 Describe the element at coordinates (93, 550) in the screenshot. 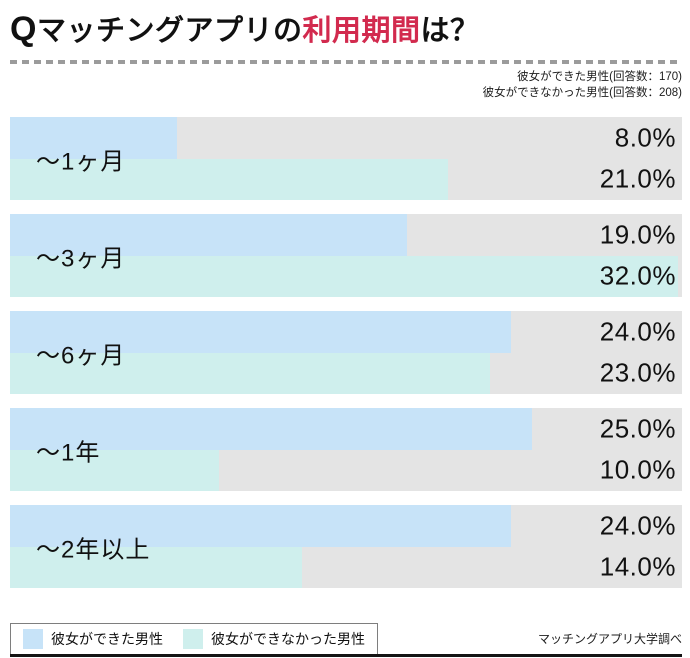

I see `category-label: ～2年以上` at that location.